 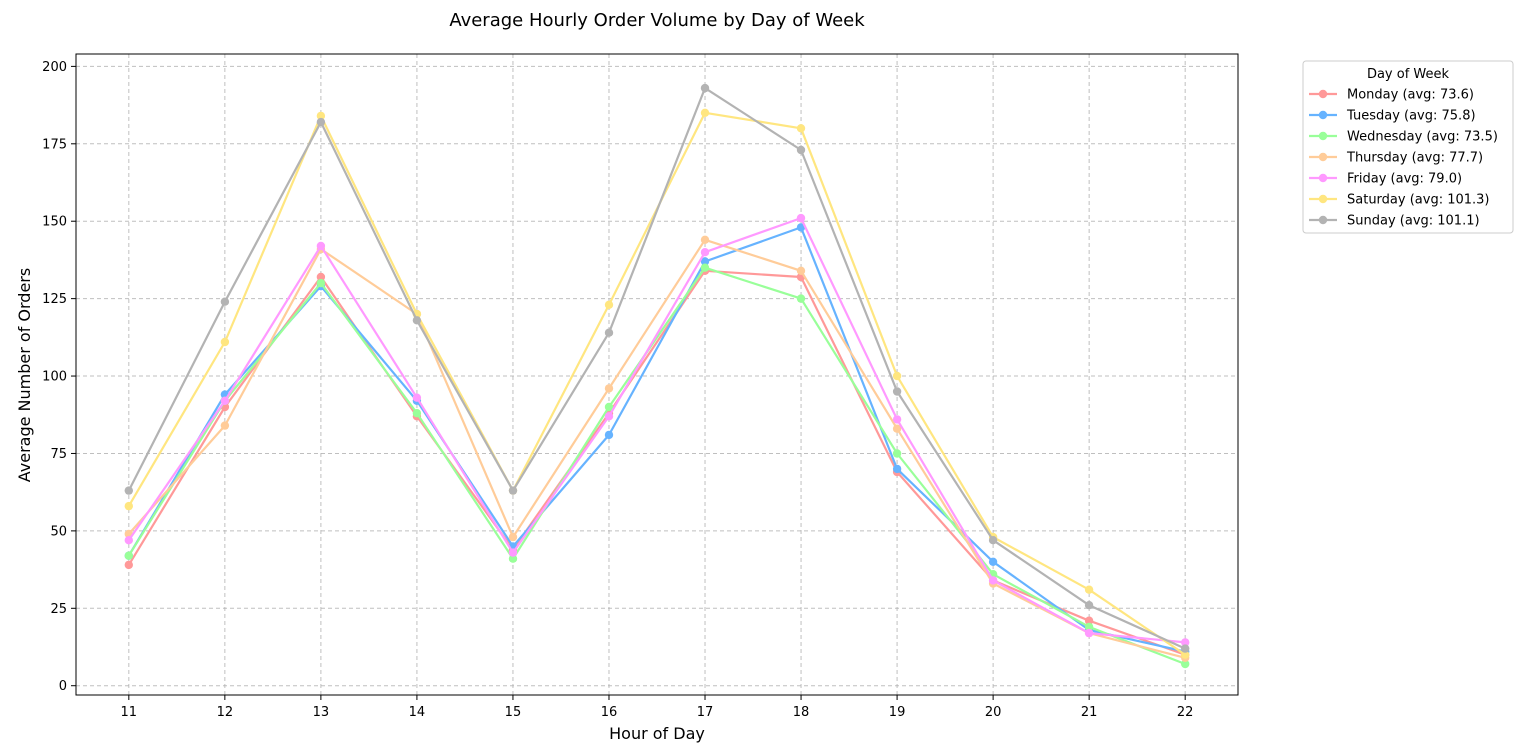 What do you see at coordinates (657, 707) in the screenshot?
I see `x-axis-ticks: 11 12 13 14 15 16 17 18 19 20 21 22` at bounding box center [657, 707].